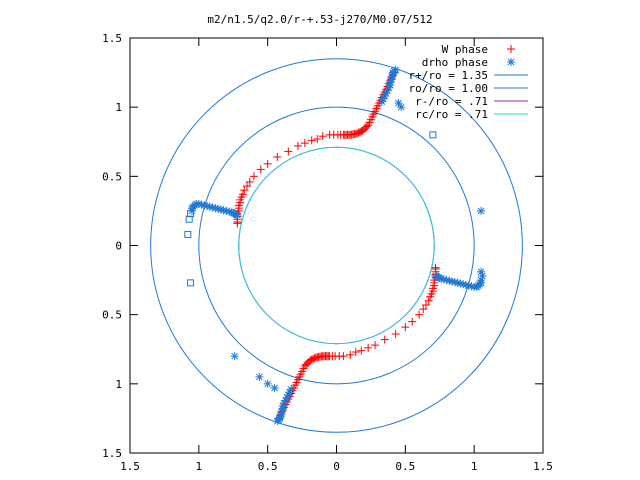  Describe the element at coordinates (455, 62) in the screenshot. I see `legend-label: drho phase` at that location.